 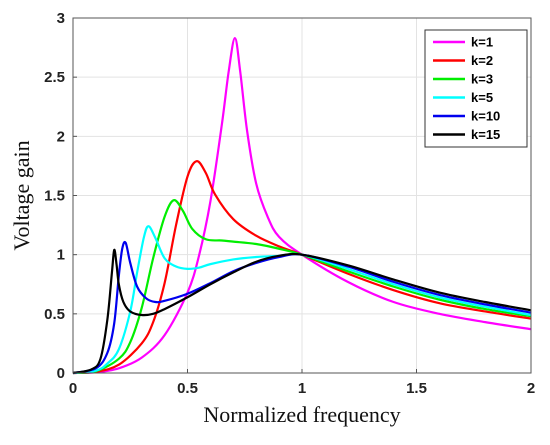 I want to click on y-axis-label: Voltage gain, so click(x=21, y=195).